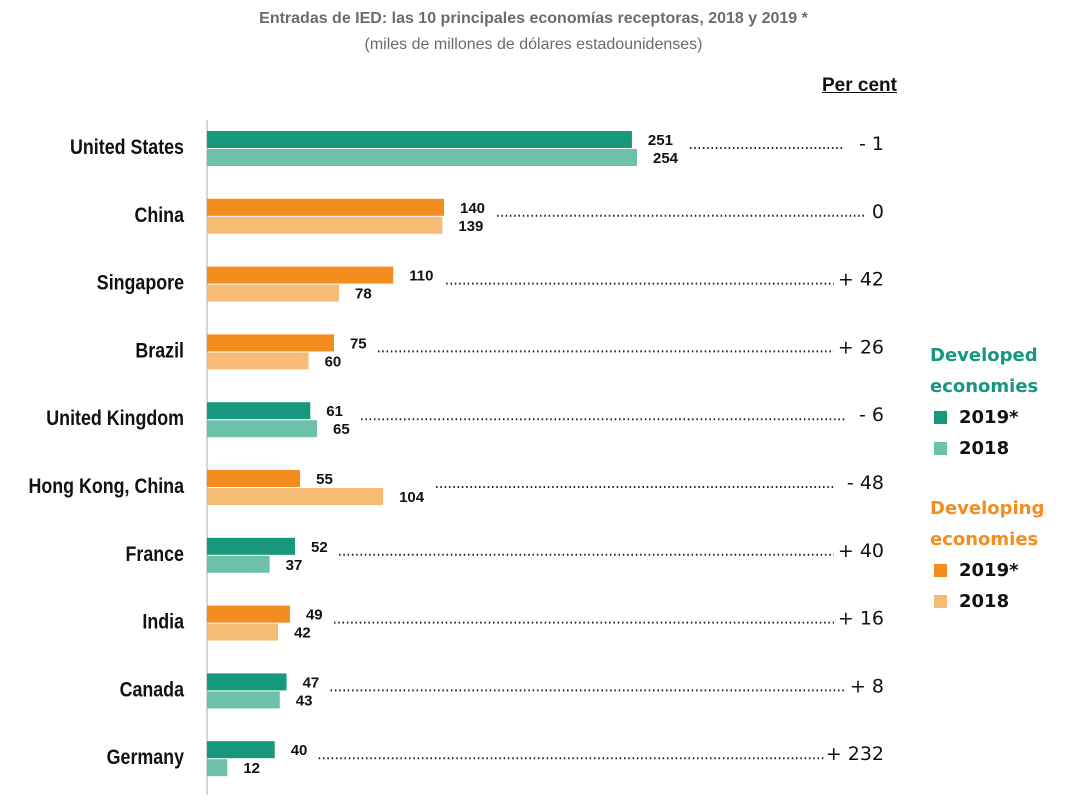 The height and width of the screenshot is (800, 1067). What do you see at coordinates (984, 355) in the screenshot?
I see `legend-developed-title-line1: Developed` at bounding box center [984, 355].